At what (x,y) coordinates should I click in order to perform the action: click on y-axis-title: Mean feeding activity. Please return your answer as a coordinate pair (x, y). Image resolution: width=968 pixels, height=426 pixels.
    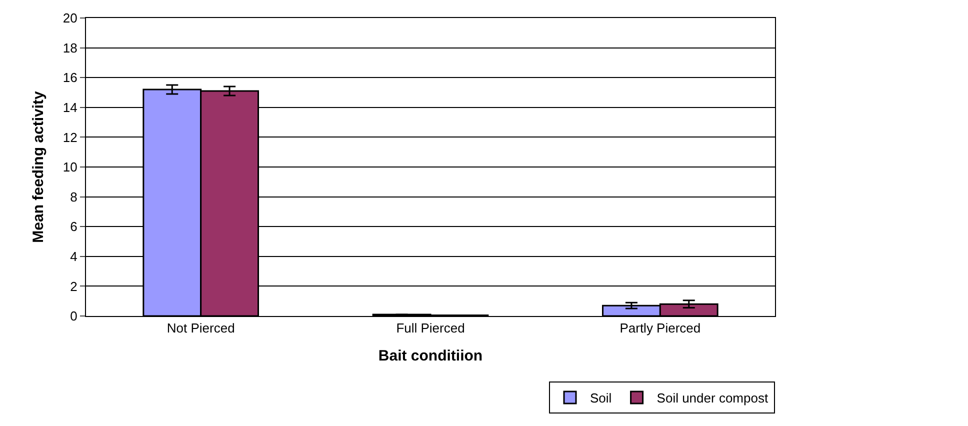
    Looking at the image, I should click on (39, 166).